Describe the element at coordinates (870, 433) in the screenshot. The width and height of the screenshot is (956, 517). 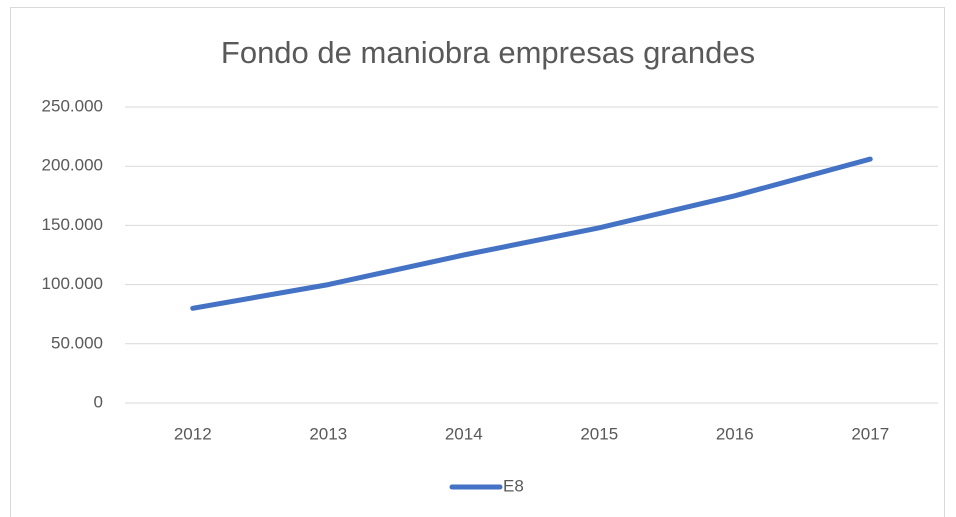
I see `x-tick-label: 2017` at that location.